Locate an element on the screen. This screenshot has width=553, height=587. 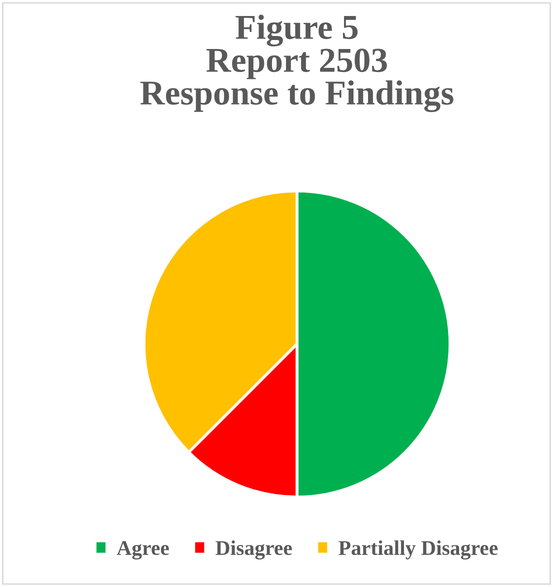
chart-title: Figure 5 Report 2503 Response to Findings is located at coordinates (297, 63).